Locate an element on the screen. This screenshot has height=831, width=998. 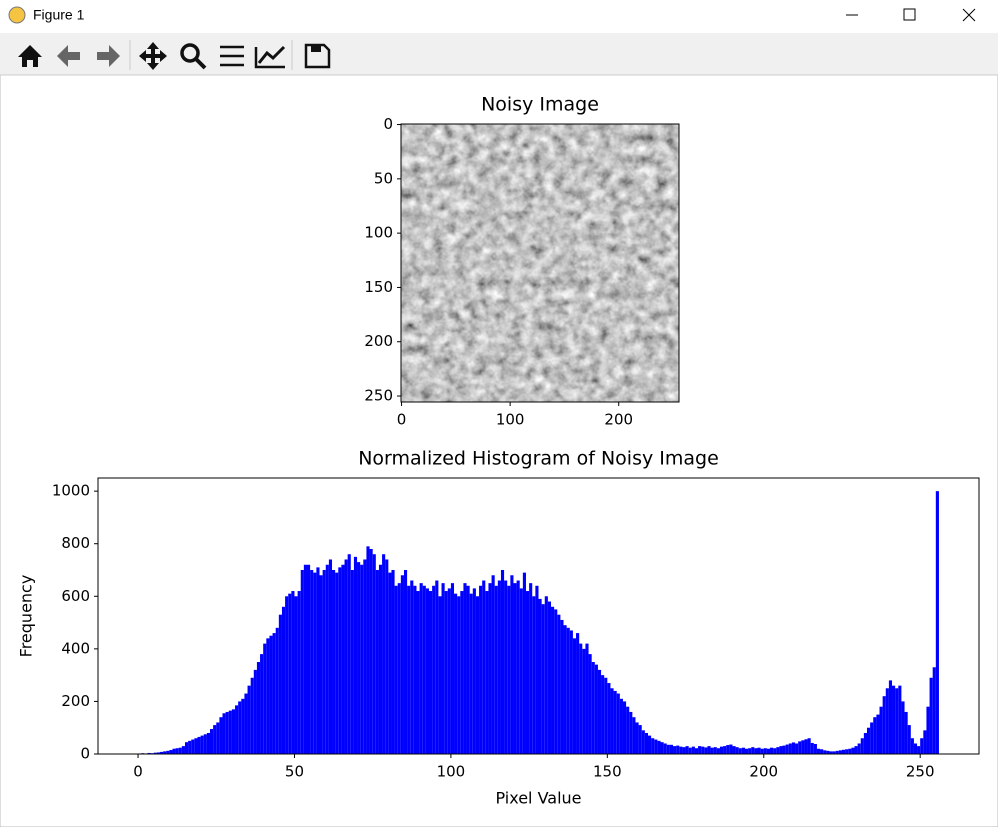
maximize-button is located at coordinates (909, 14).